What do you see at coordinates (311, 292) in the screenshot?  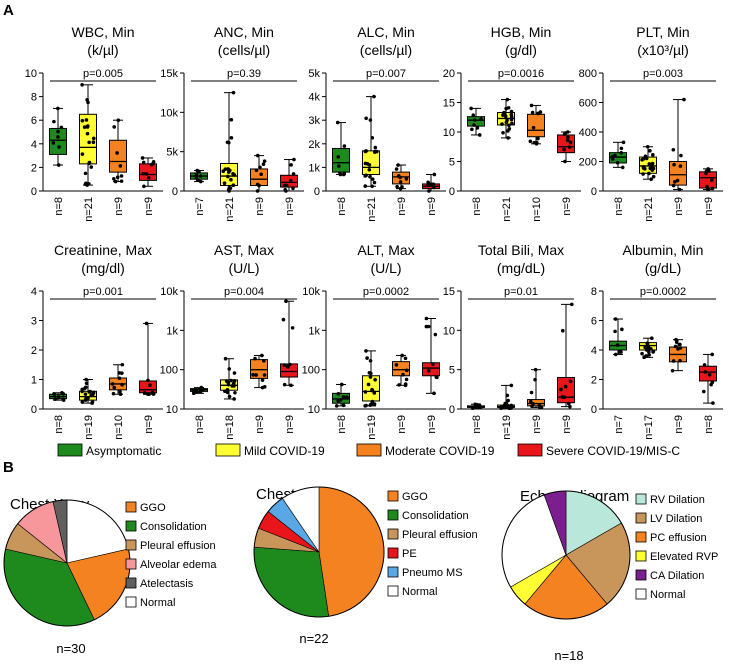 I see `y-tick-label: 10k` at bounding box center [311, 292].